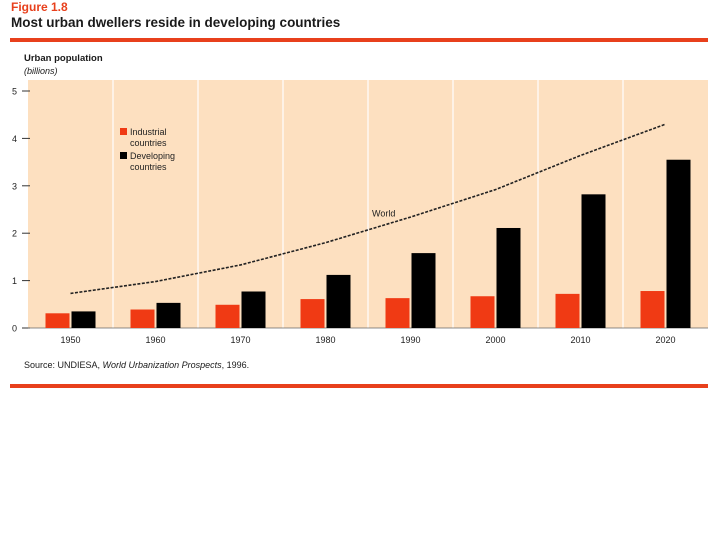 Image resolution: width=720 pixels, height=540 pixels. Describe the element at coordinates (410, 340) in the screenshot. I see `x-tick-label: 1990` at that location.